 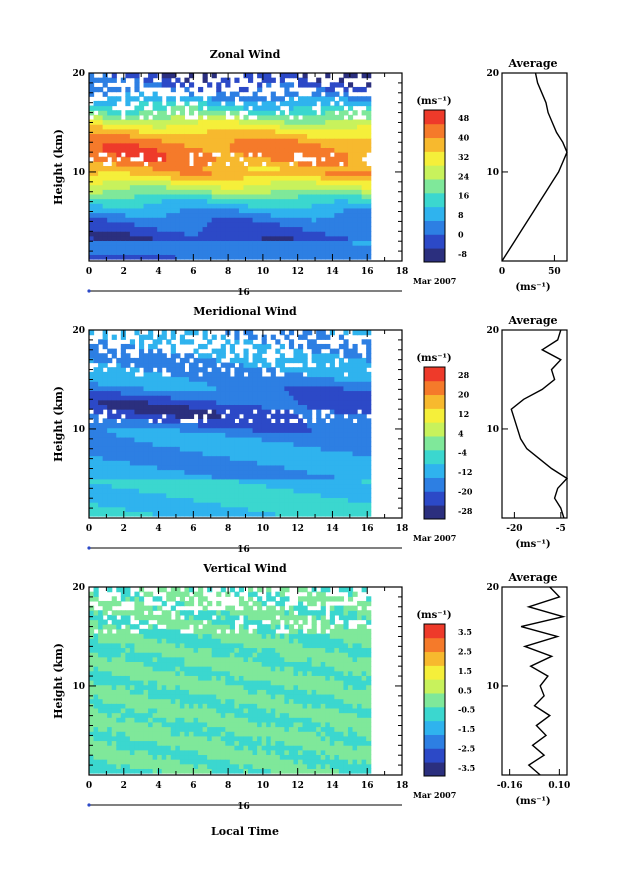 What do you see at coordinates (464, 196) in the screenshot?
I see `colorbar-tick-label: 16` at bounding box center [464, 196].